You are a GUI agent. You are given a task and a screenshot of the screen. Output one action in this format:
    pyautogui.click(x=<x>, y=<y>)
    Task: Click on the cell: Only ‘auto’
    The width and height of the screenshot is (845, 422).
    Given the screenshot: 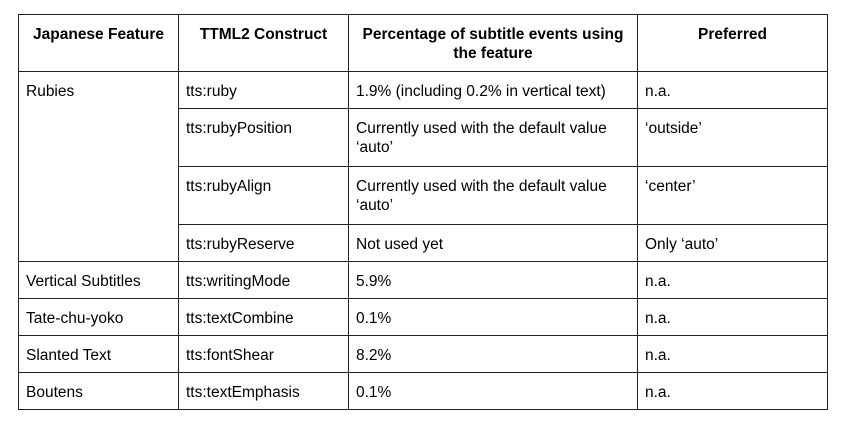 What is the action you would take?
    pyautogui.click(x=732, y=243)
    